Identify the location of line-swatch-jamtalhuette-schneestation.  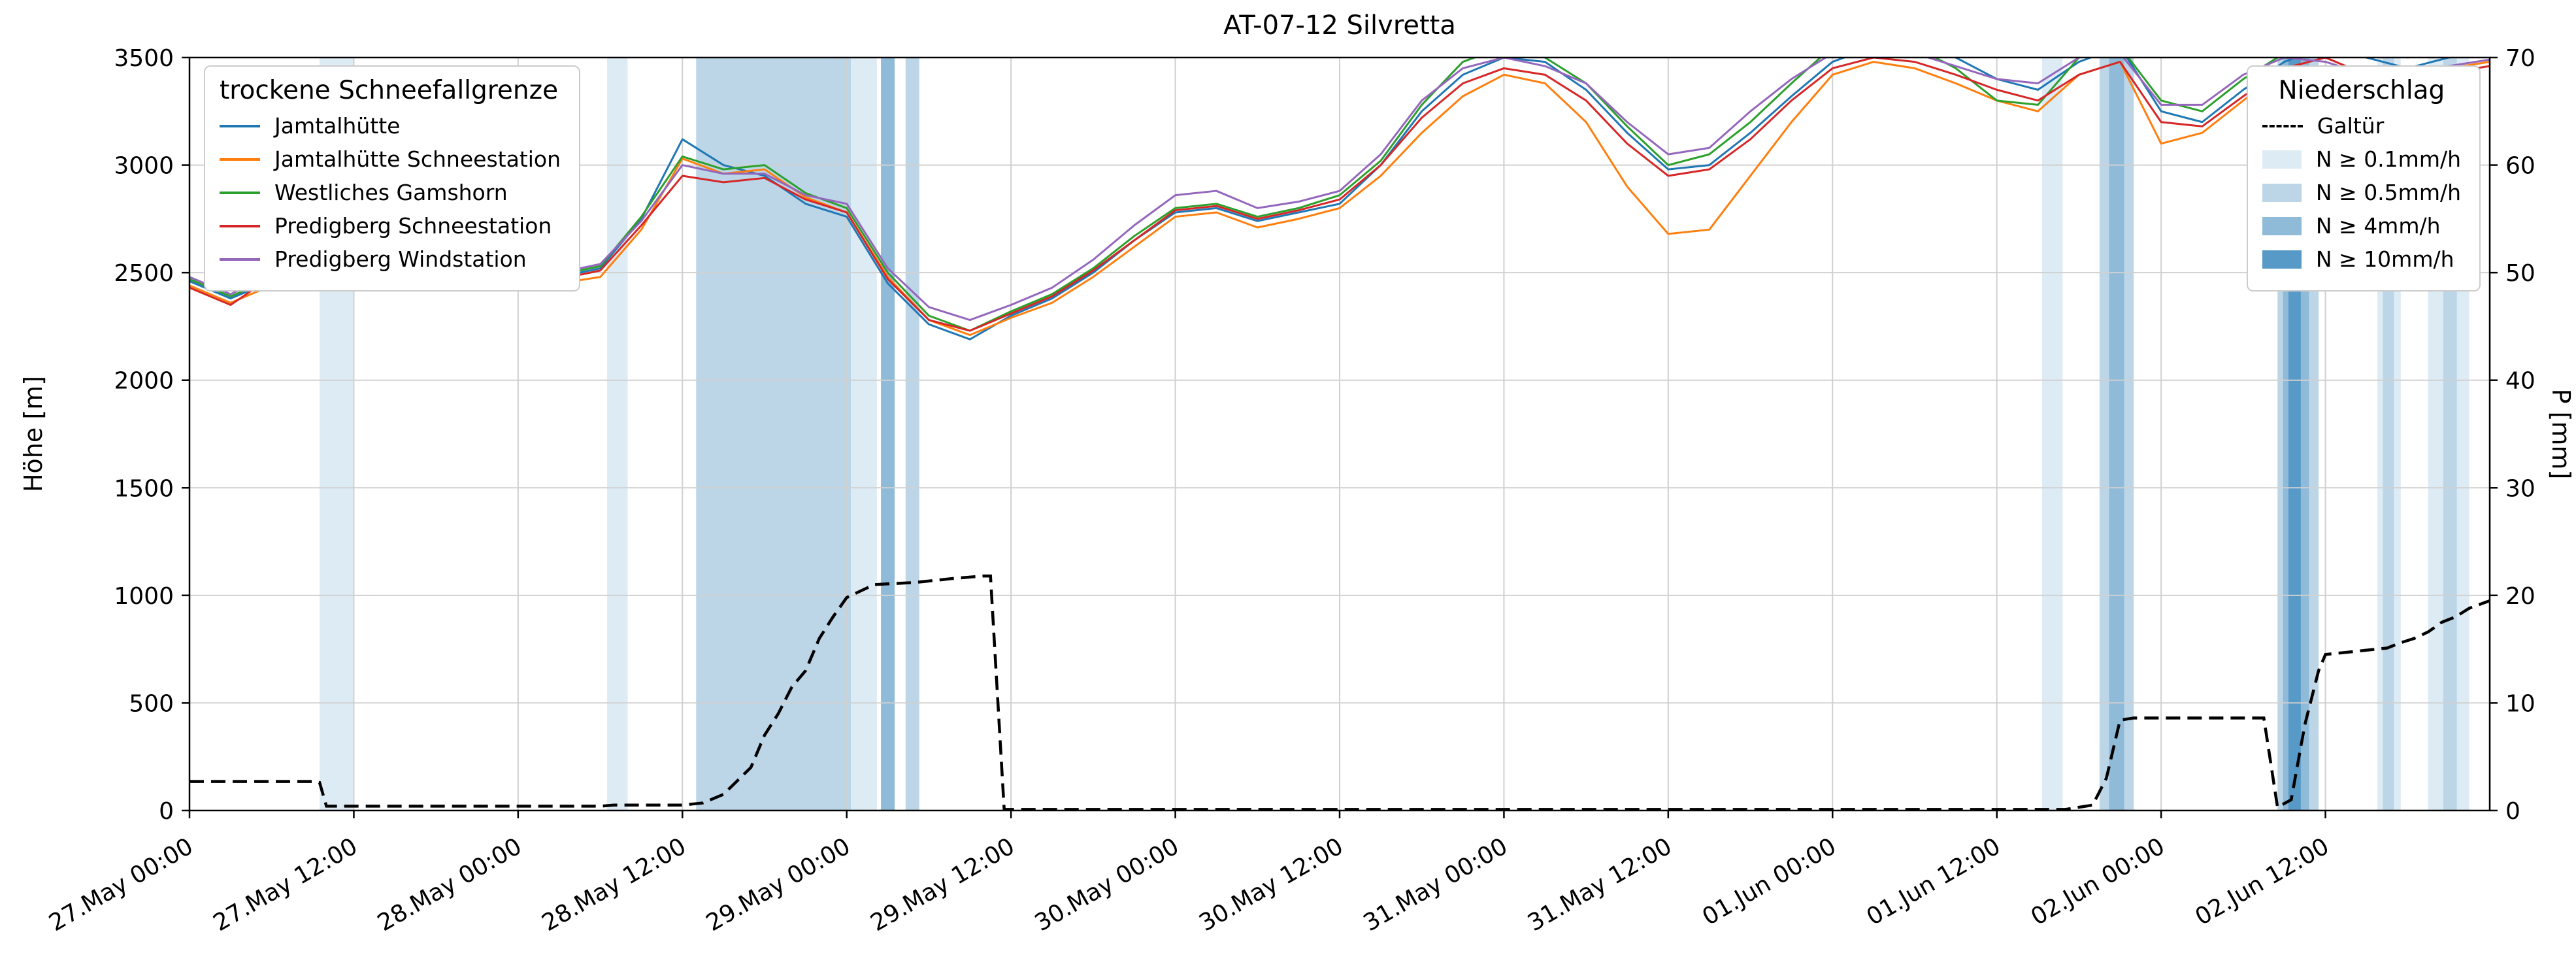
(240, 159).